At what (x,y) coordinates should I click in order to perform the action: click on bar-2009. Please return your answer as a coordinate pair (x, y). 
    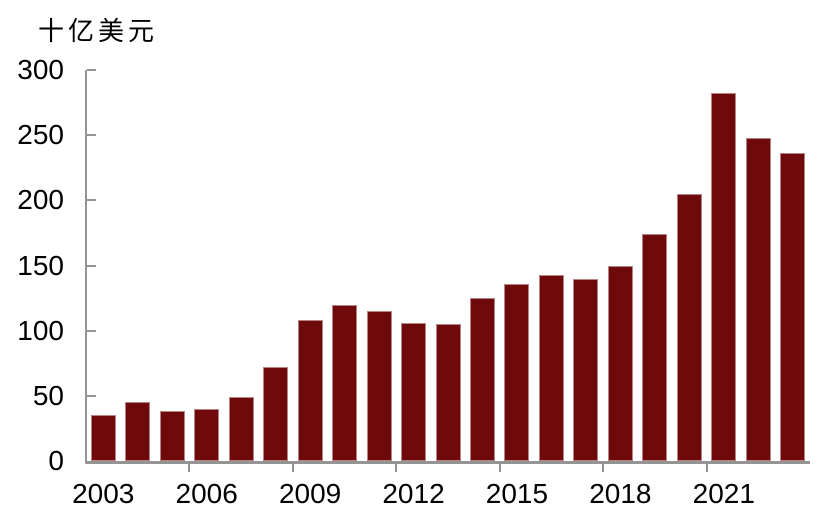
    Looking at the image, I should click on (310, 390).